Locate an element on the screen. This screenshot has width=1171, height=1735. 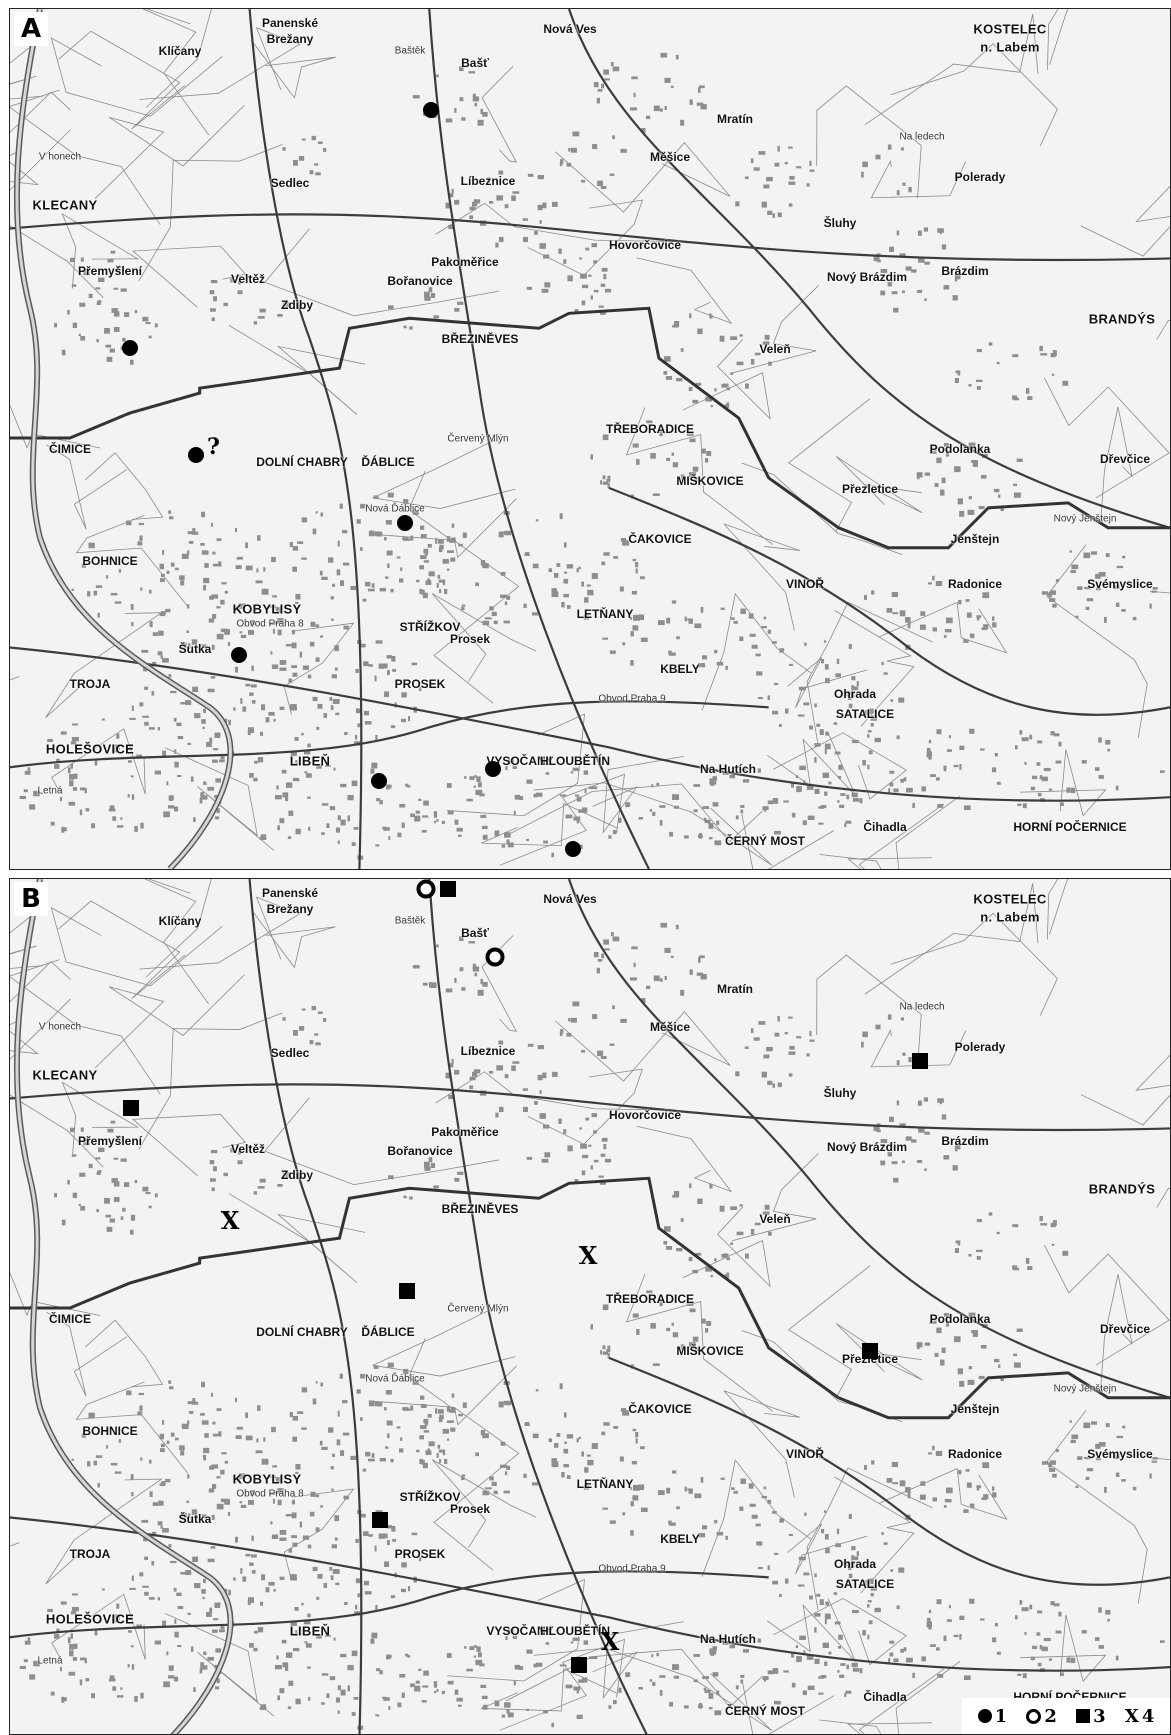
place-label-nový-jenštejn: Nový Jenštejn is located at coordinates (1085, 1389).